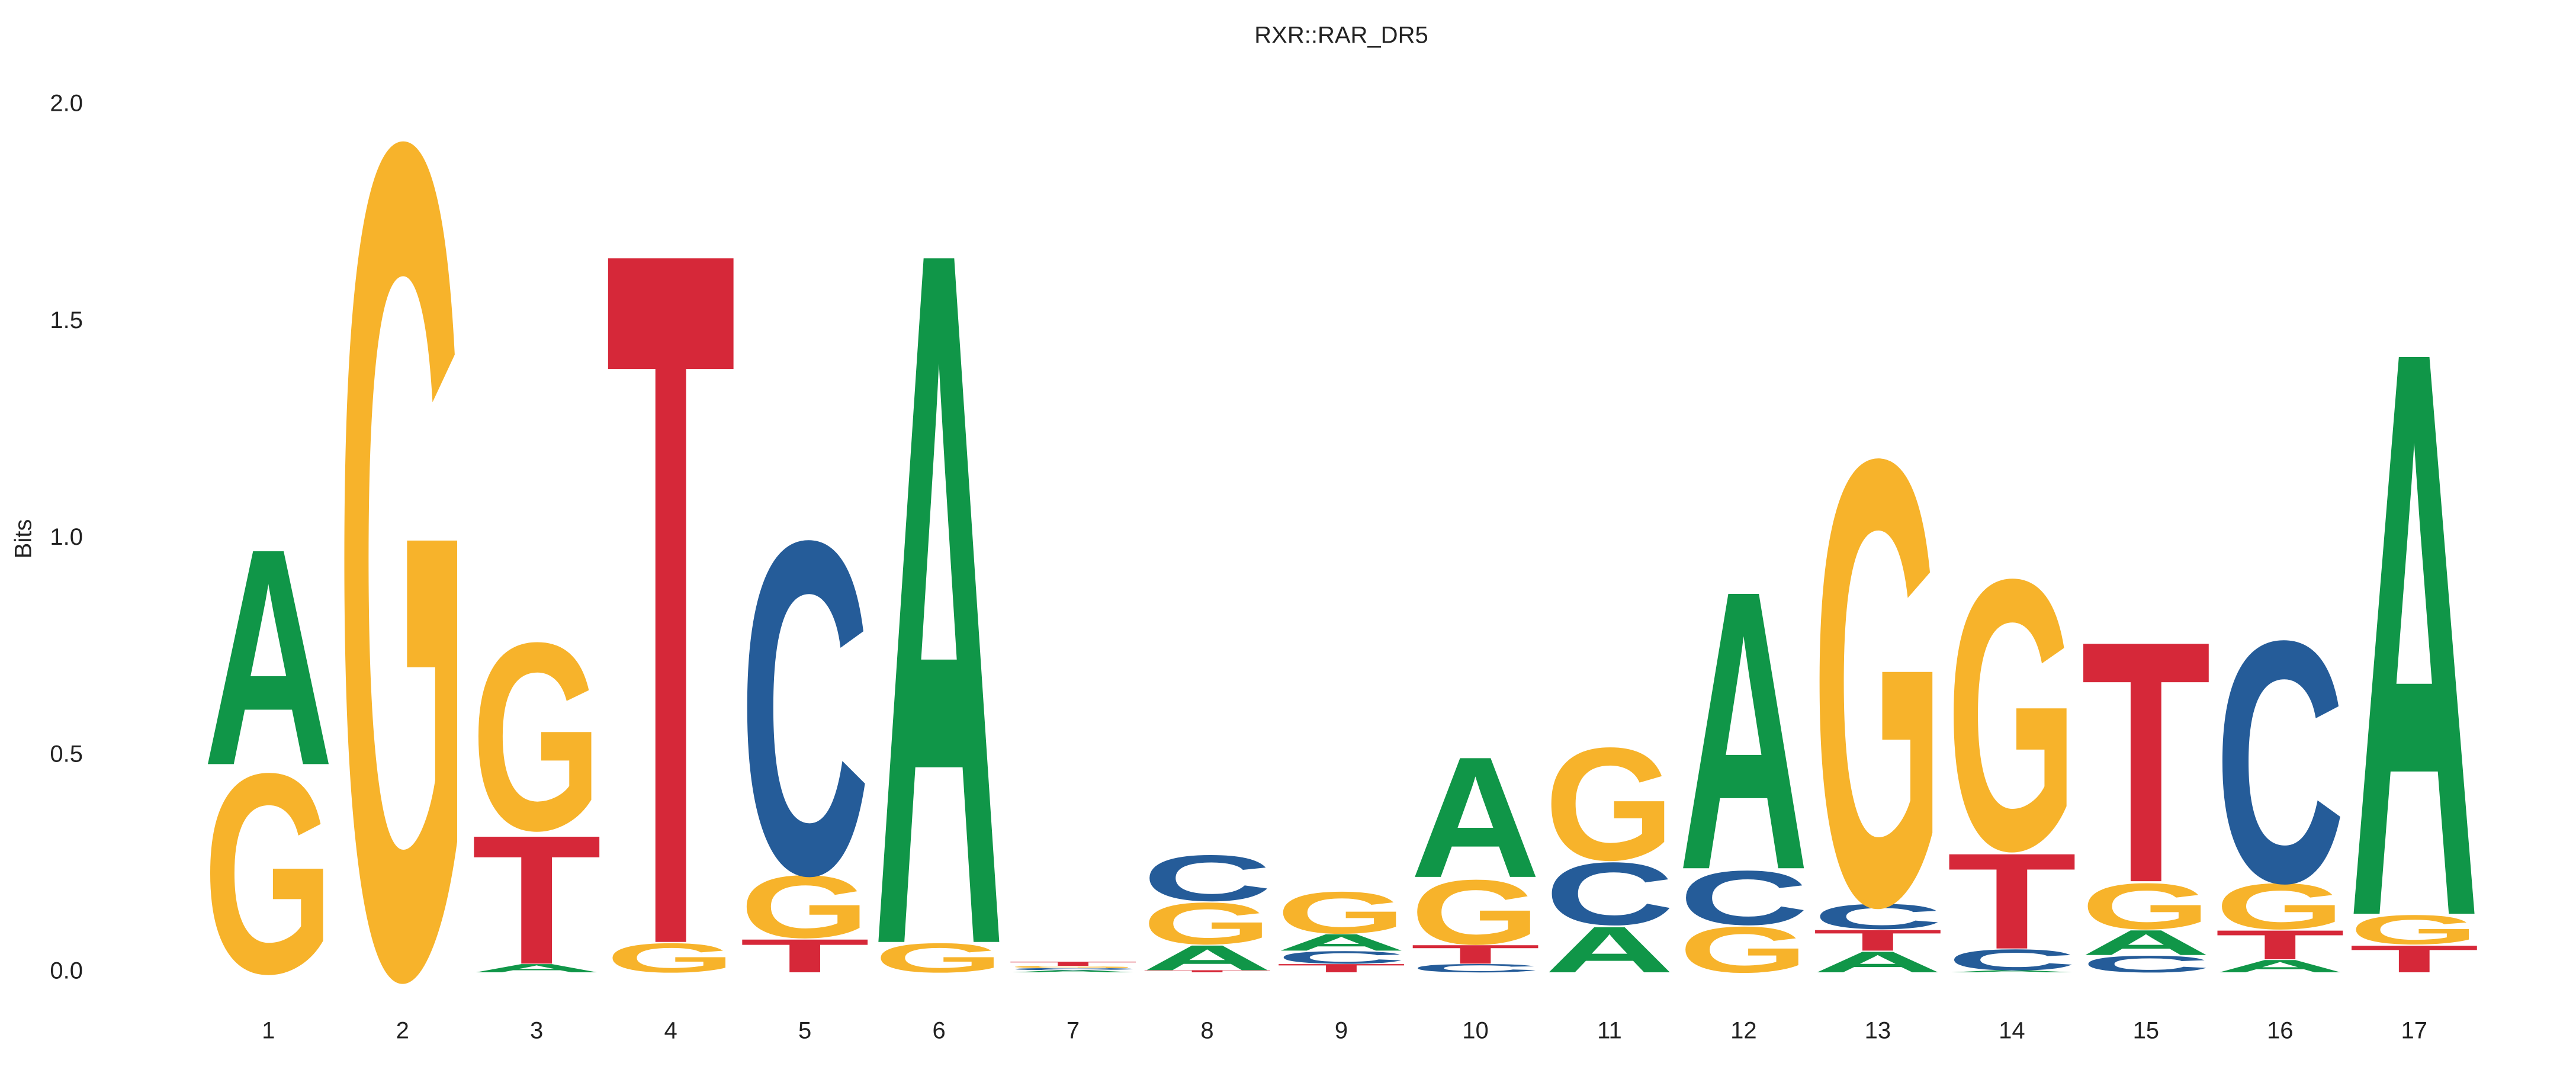 The image size is (2576, 1086). I want to click on x-tick-label: 4, so click(670, 1031).